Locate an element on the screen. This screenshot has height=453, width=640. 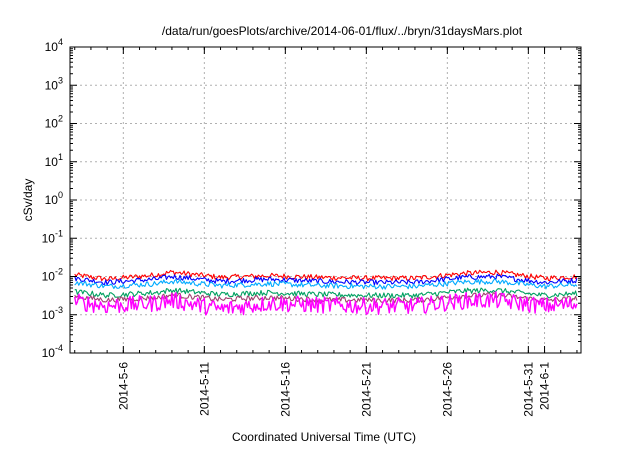
y-tick-label: 10⁻¹ is located at coordinates (52, 236).